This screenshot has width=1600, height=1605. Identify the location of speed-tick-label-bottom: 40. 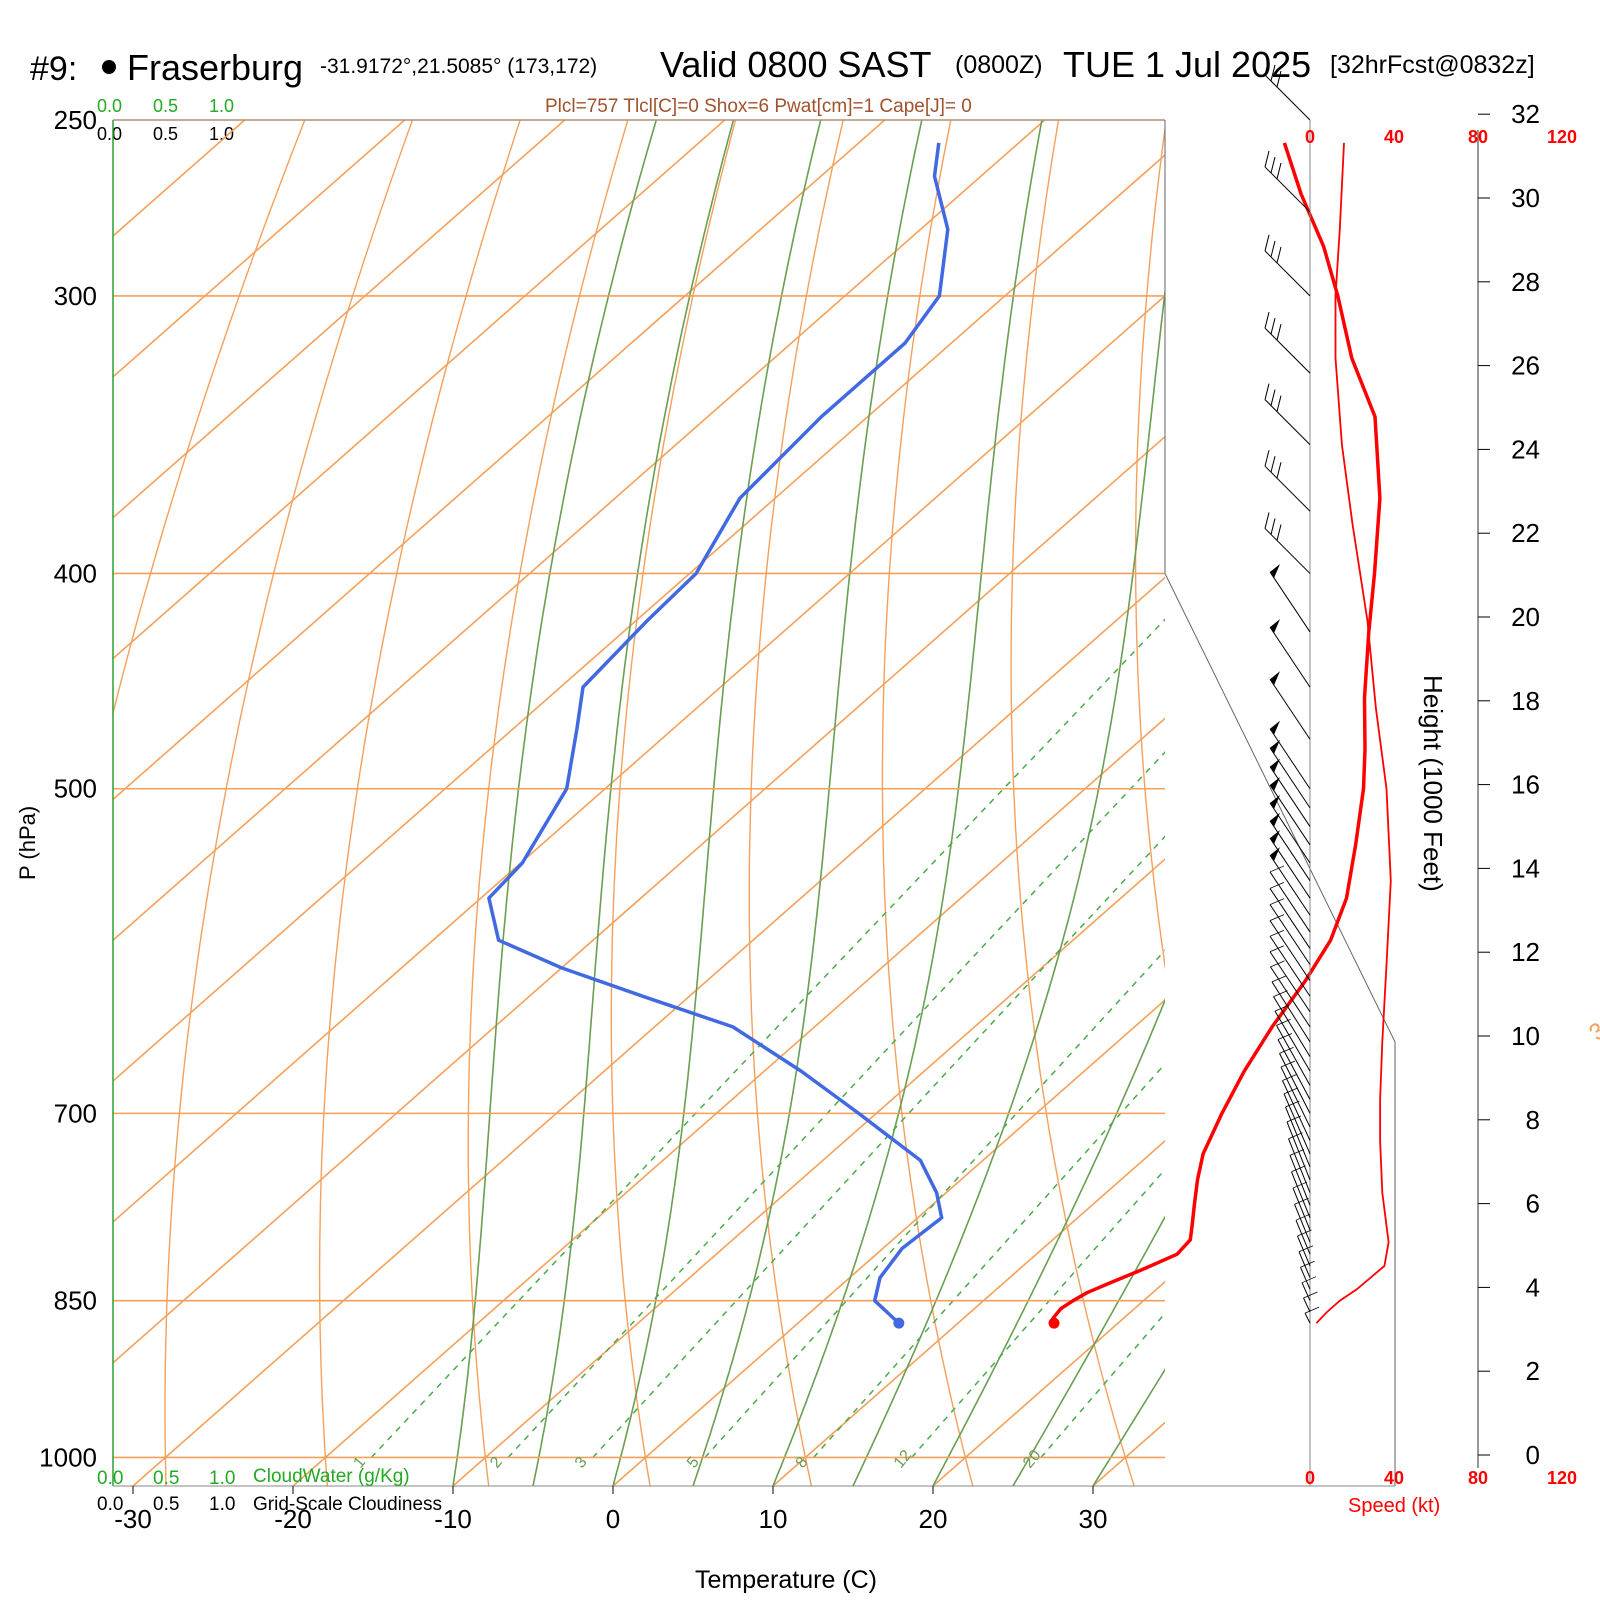
(1394, 1478).